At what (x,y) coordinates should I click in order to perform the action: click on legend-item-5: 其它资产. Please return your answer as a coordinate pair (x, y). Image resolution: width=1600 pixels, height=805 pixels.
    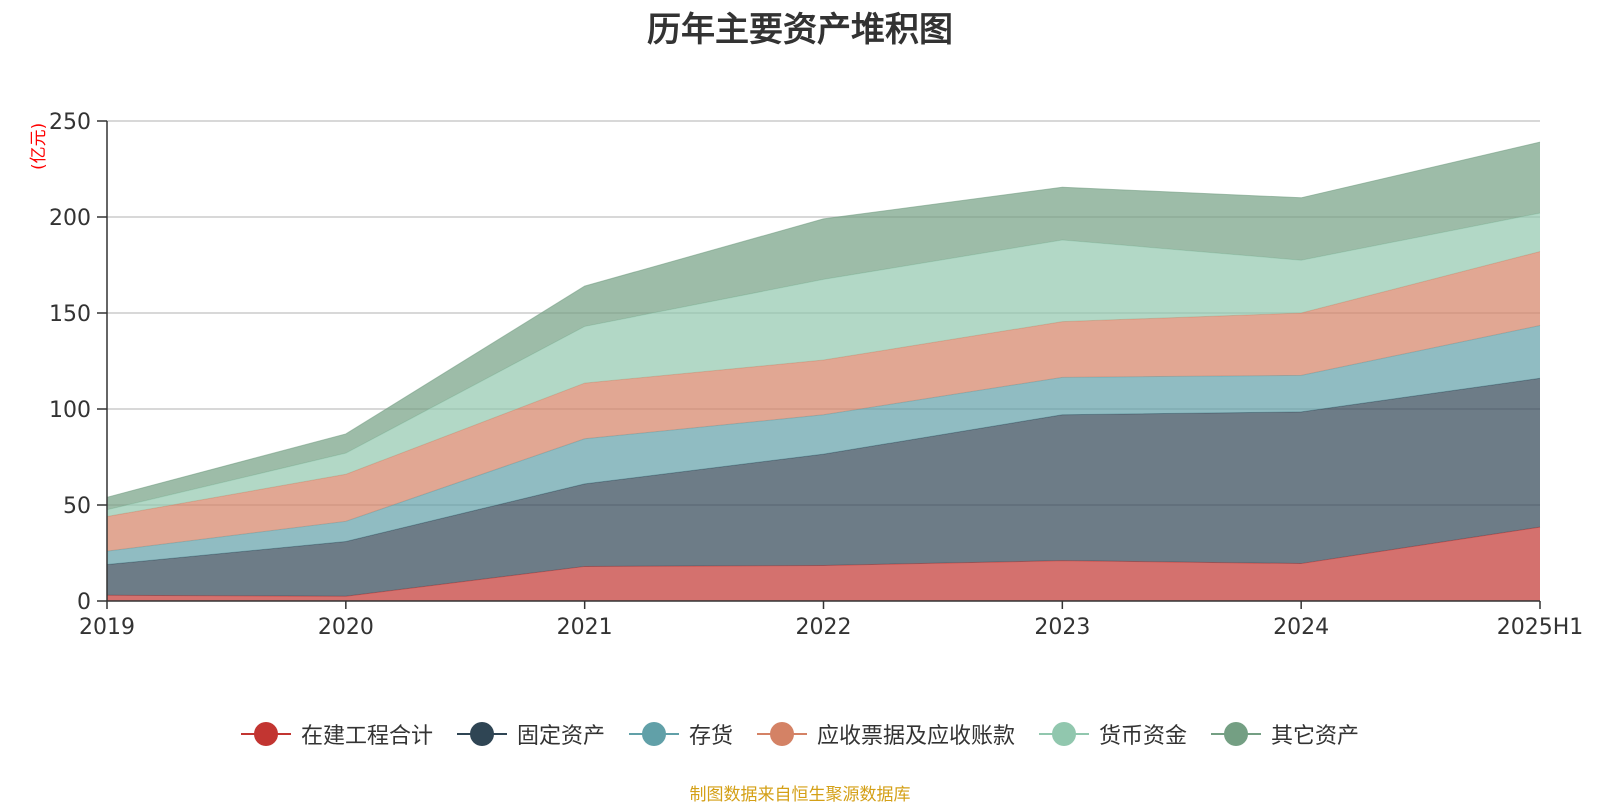
    Looking at the image, I should click on (1285, 734).